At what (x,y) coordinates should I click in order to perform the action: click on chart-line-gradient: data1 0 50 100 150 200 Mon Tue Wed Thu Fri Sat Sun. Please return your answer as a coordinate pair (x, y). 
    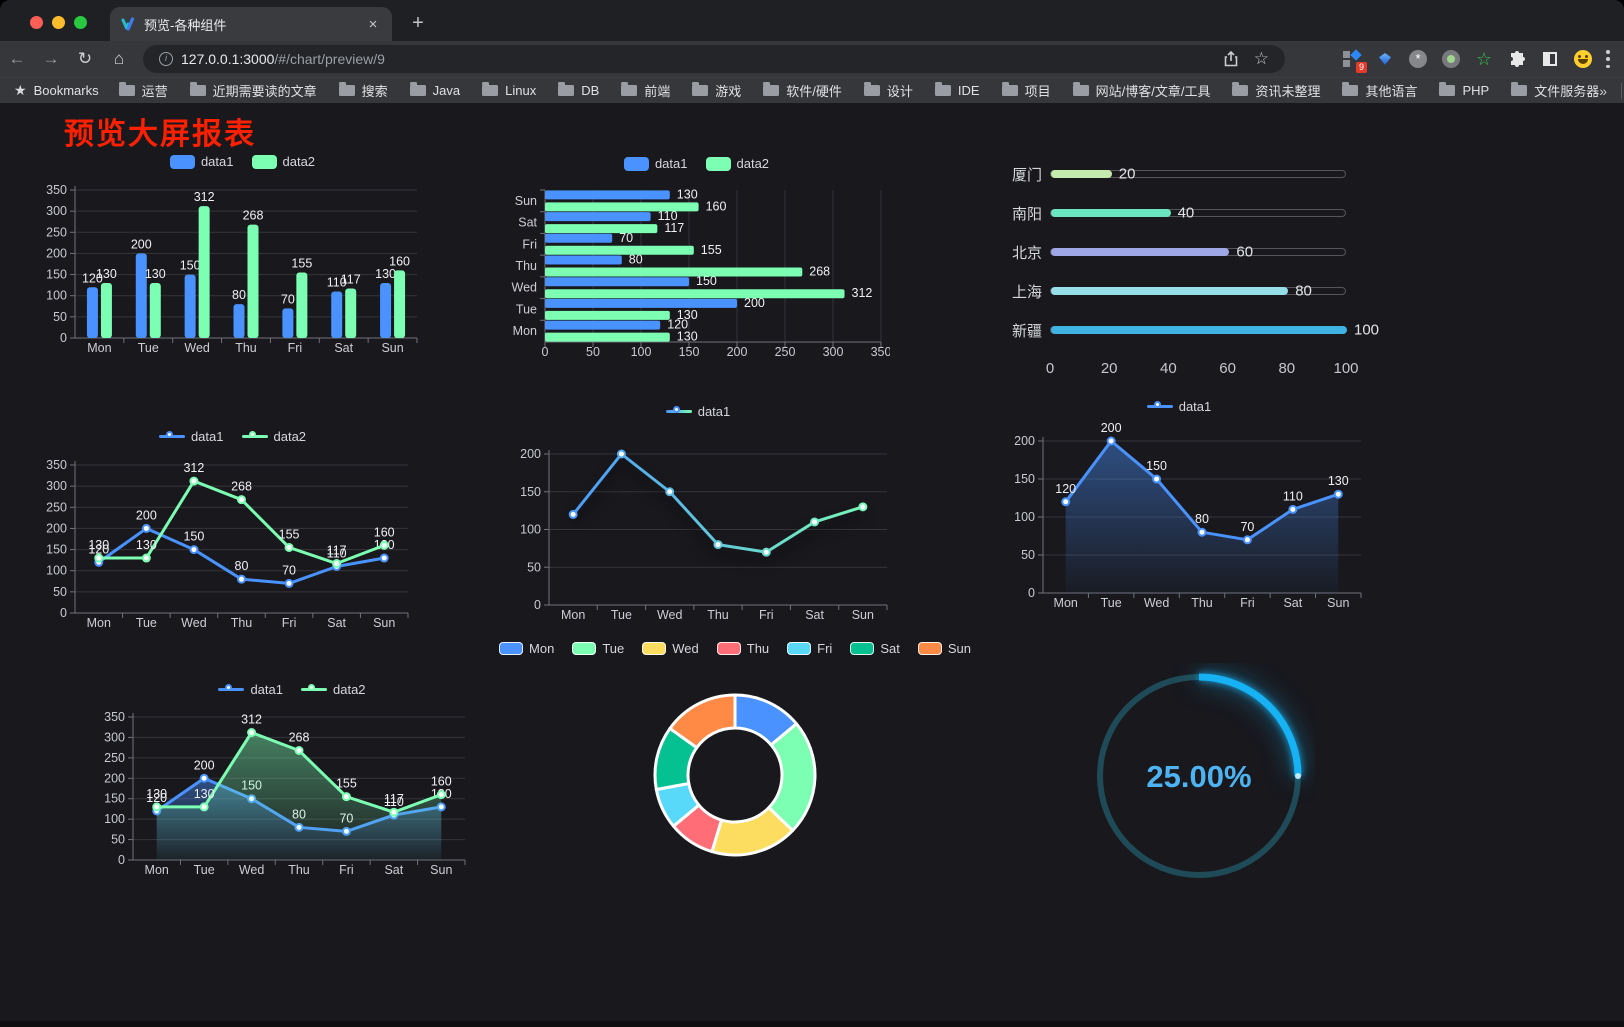
    Looking at the image, I should click on (698, 515).